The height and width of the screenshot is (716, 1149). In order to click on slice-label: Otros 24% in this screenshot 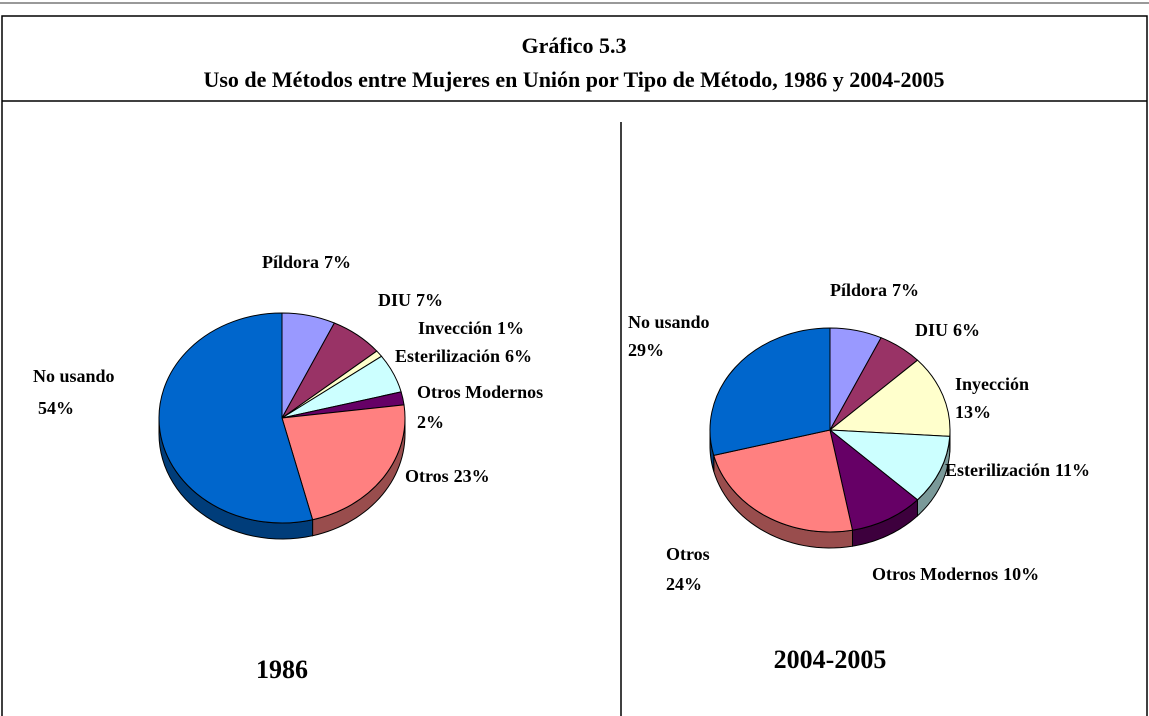, I will do `click(688, 569)`.